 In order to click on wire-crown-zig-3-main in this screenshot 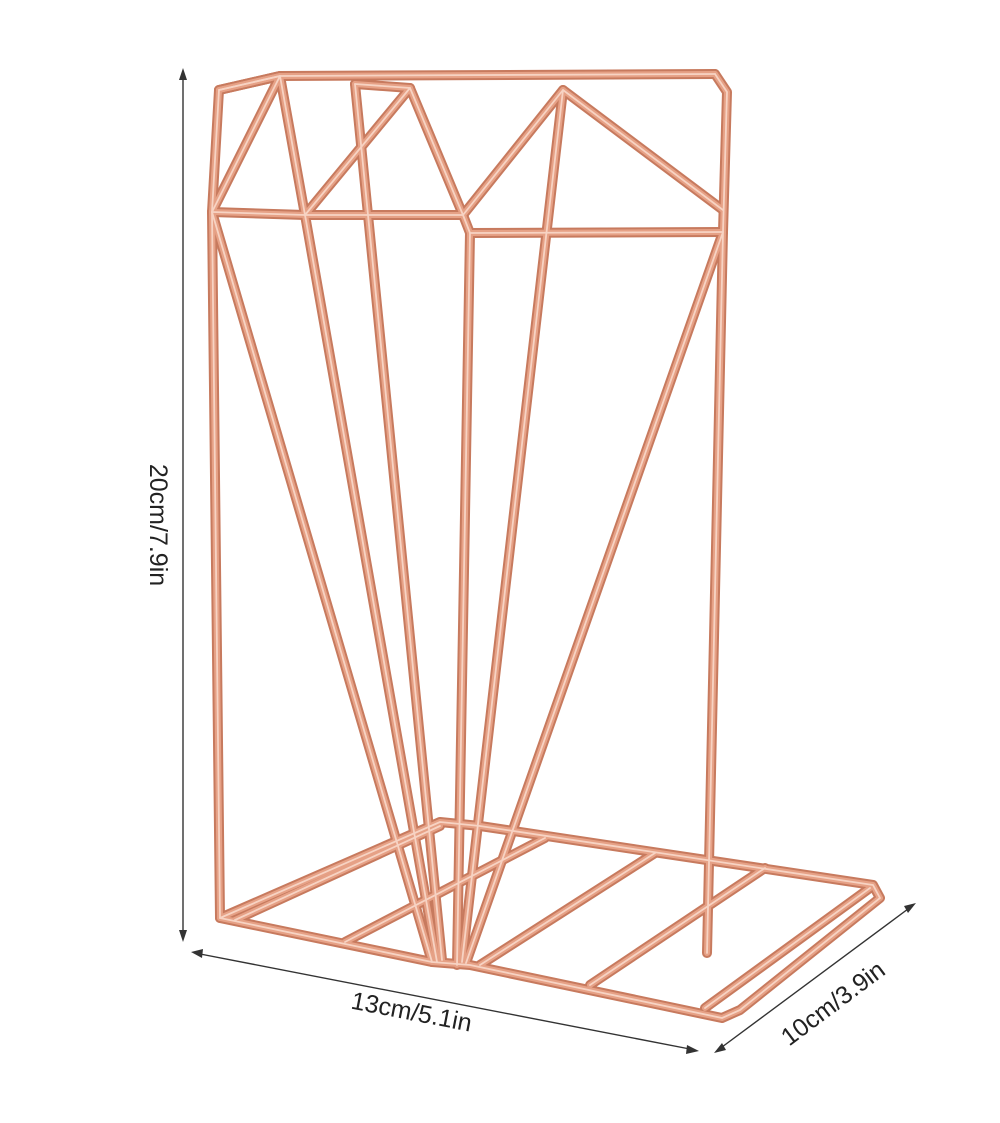, I will do `click(384, 151)`.